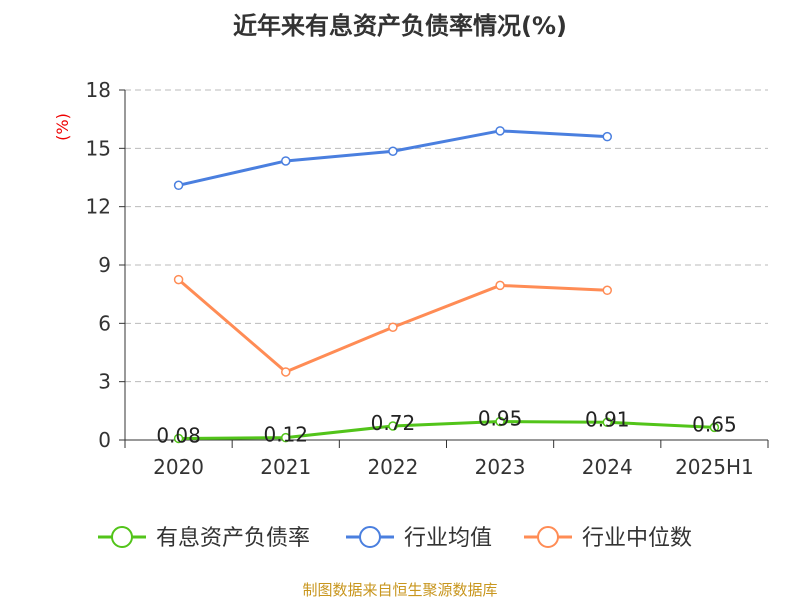  I want to click on y-tick-label: 15, so click(98, 148).